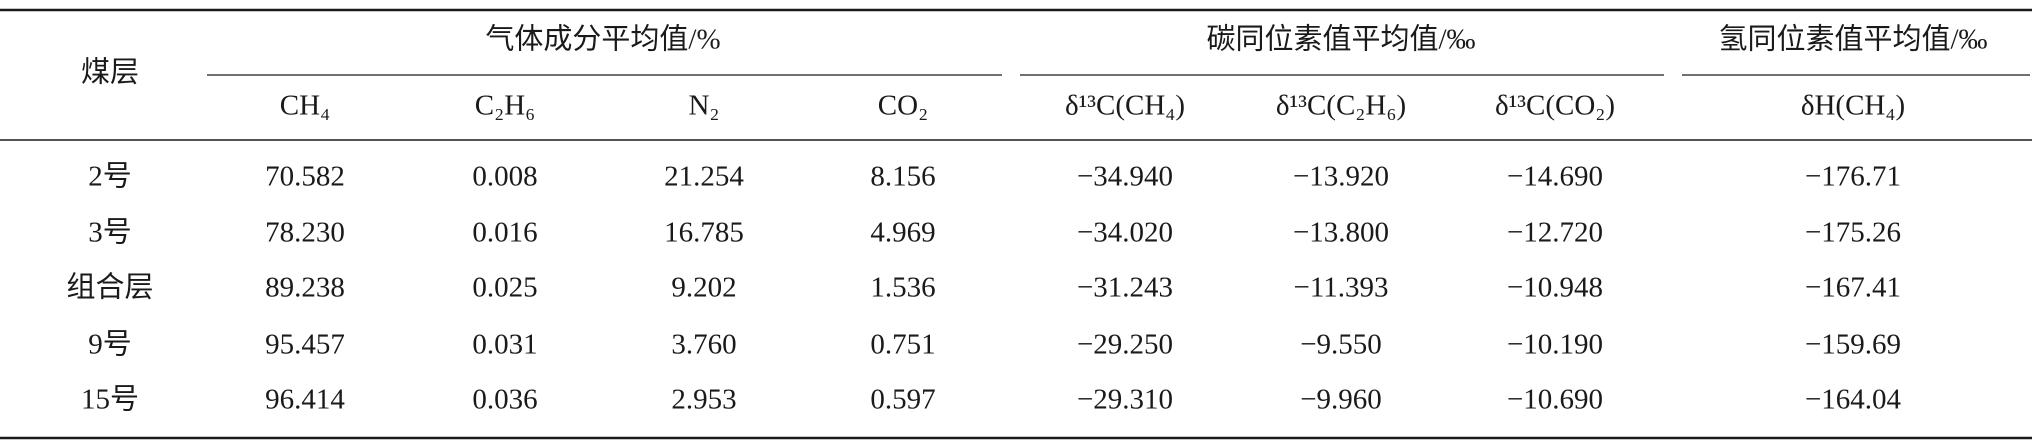  Describe the element at coordinates (110, 72) in the screenshot. I see `row-header: 煤层` at that location.